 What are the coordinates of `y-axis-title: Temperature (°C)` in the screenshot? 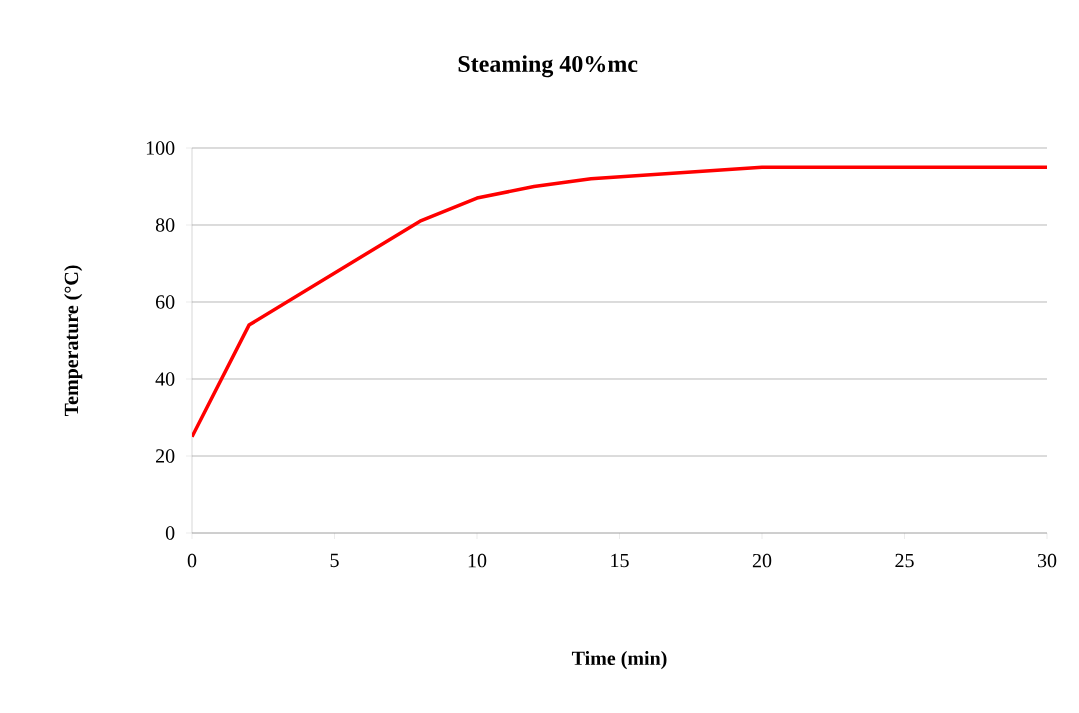 It's located at (73, 341).